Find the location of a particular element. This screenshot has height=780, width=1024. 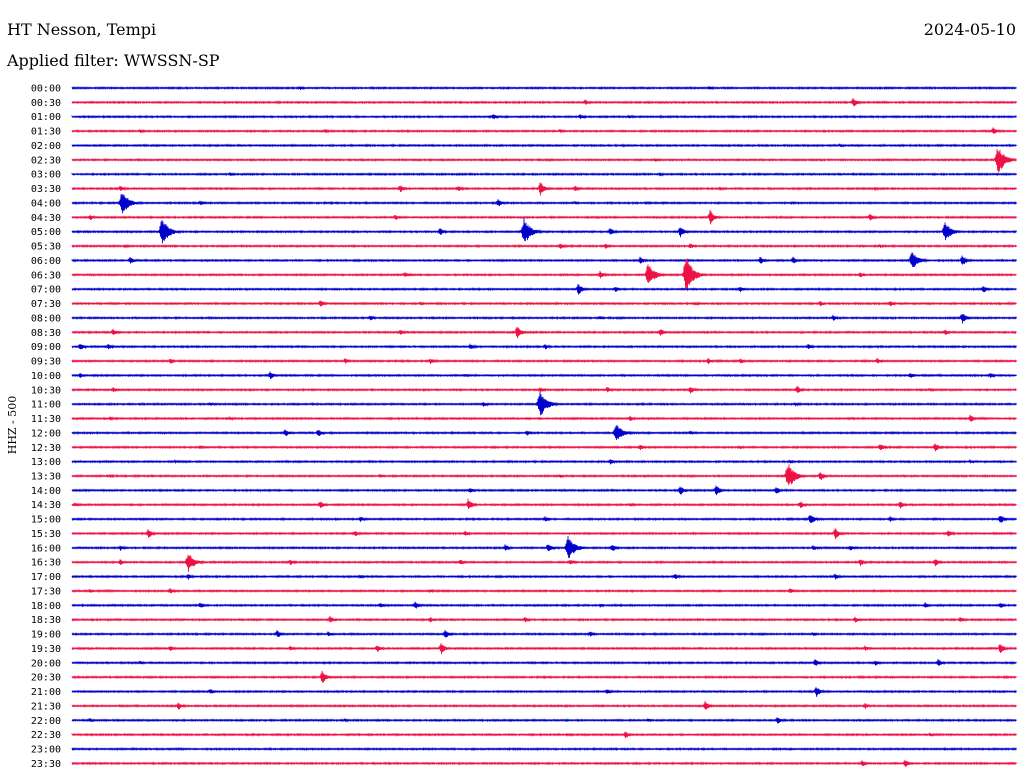

time-tick-label: 20:00 is located at coordinates (46, 663).